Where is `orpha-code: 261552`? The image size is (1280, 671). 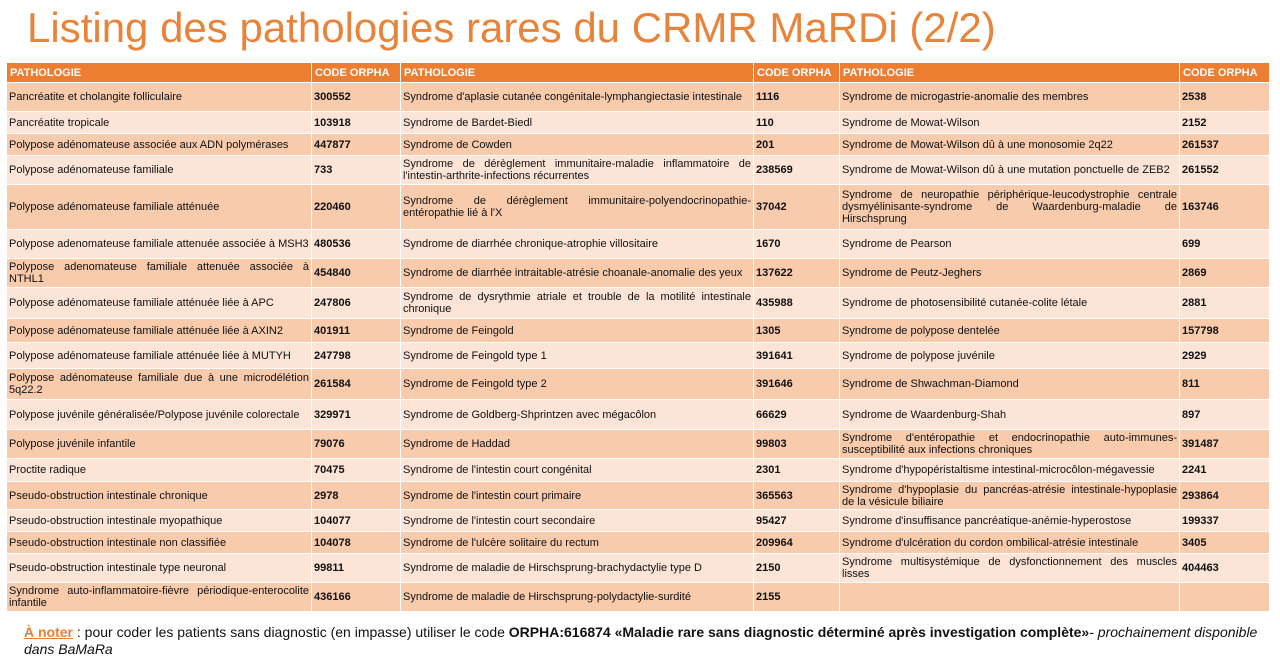 orpha-code: 261552 is located at coordinates (1224, 170).